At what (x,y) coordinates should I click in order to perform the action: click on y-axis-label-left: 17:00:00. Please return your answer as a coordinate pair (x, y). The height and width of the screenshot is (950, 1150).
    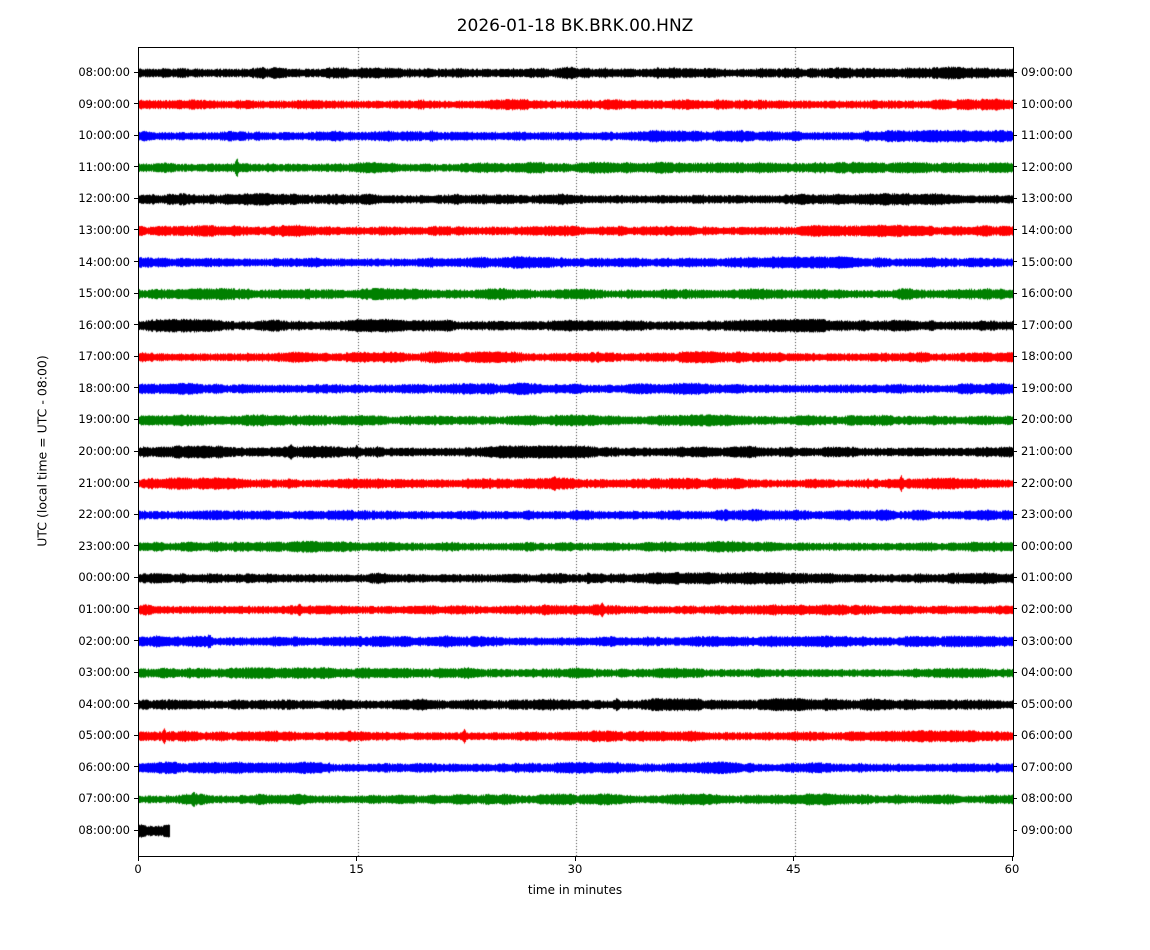
    Looking at the image, I should click on (104, 356).